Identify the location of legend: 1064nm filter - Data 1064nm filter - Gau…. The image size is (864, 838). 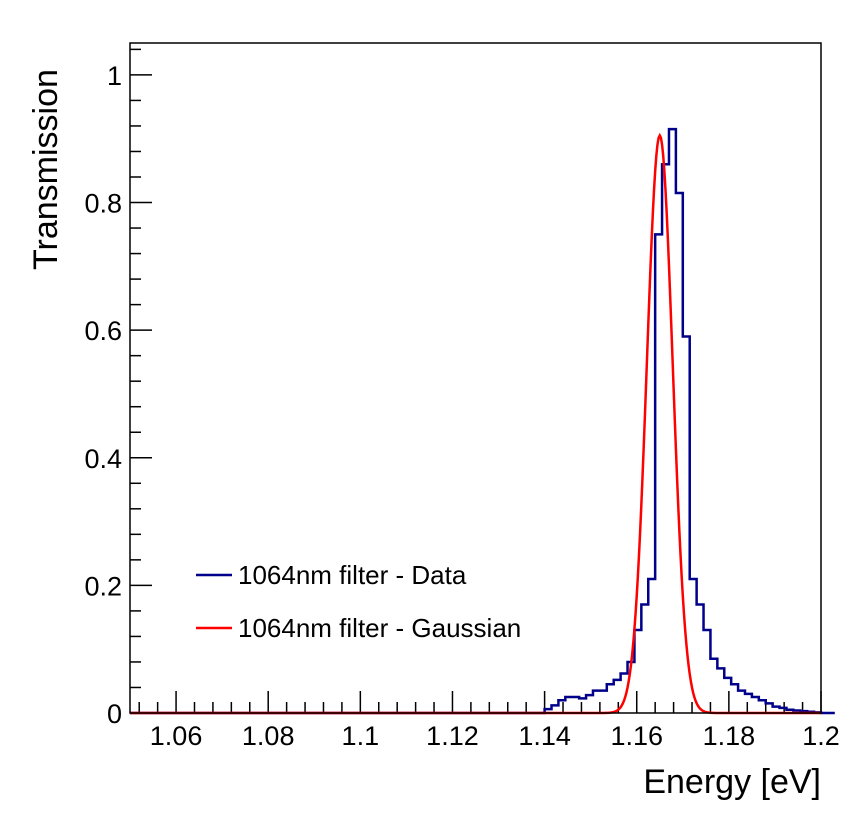
(358, 601).